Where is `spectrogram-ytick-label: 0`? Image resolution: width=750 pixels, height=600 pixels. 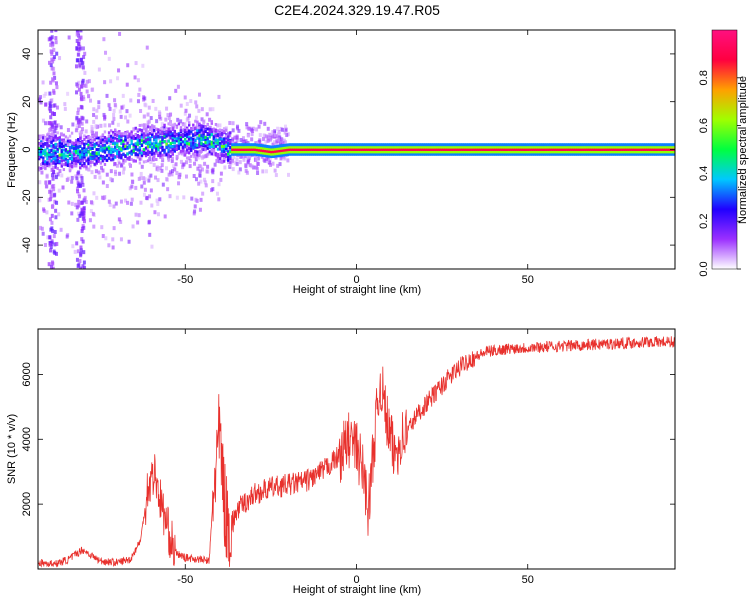
spectrogram-ytick-label: 0 is located at coordinates (27, 149).